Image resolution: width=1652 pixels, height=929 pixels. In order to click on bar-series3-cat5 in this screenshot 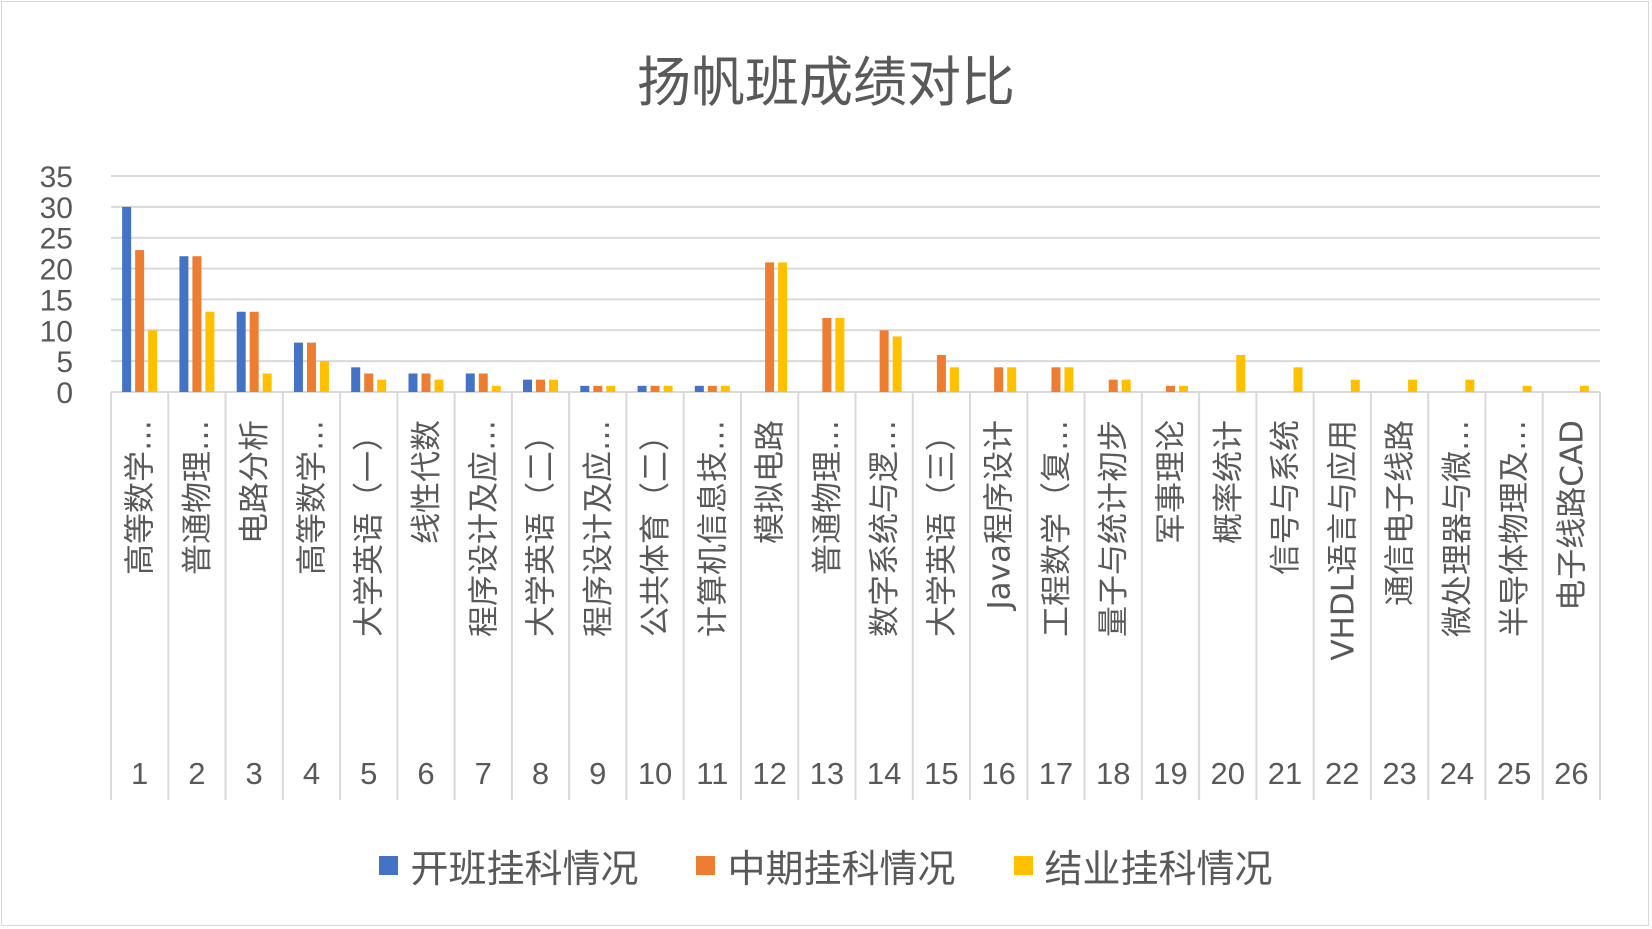, I will do `click(382, 385)`.